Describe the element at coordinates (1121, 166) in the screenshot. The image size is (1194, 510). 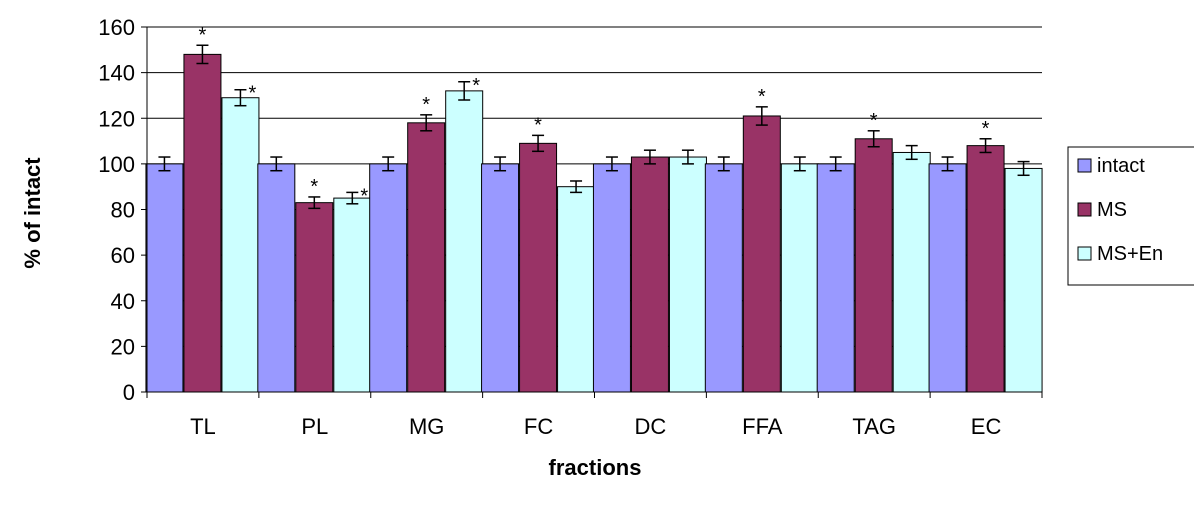
I see `legend-label: intact` at that location.